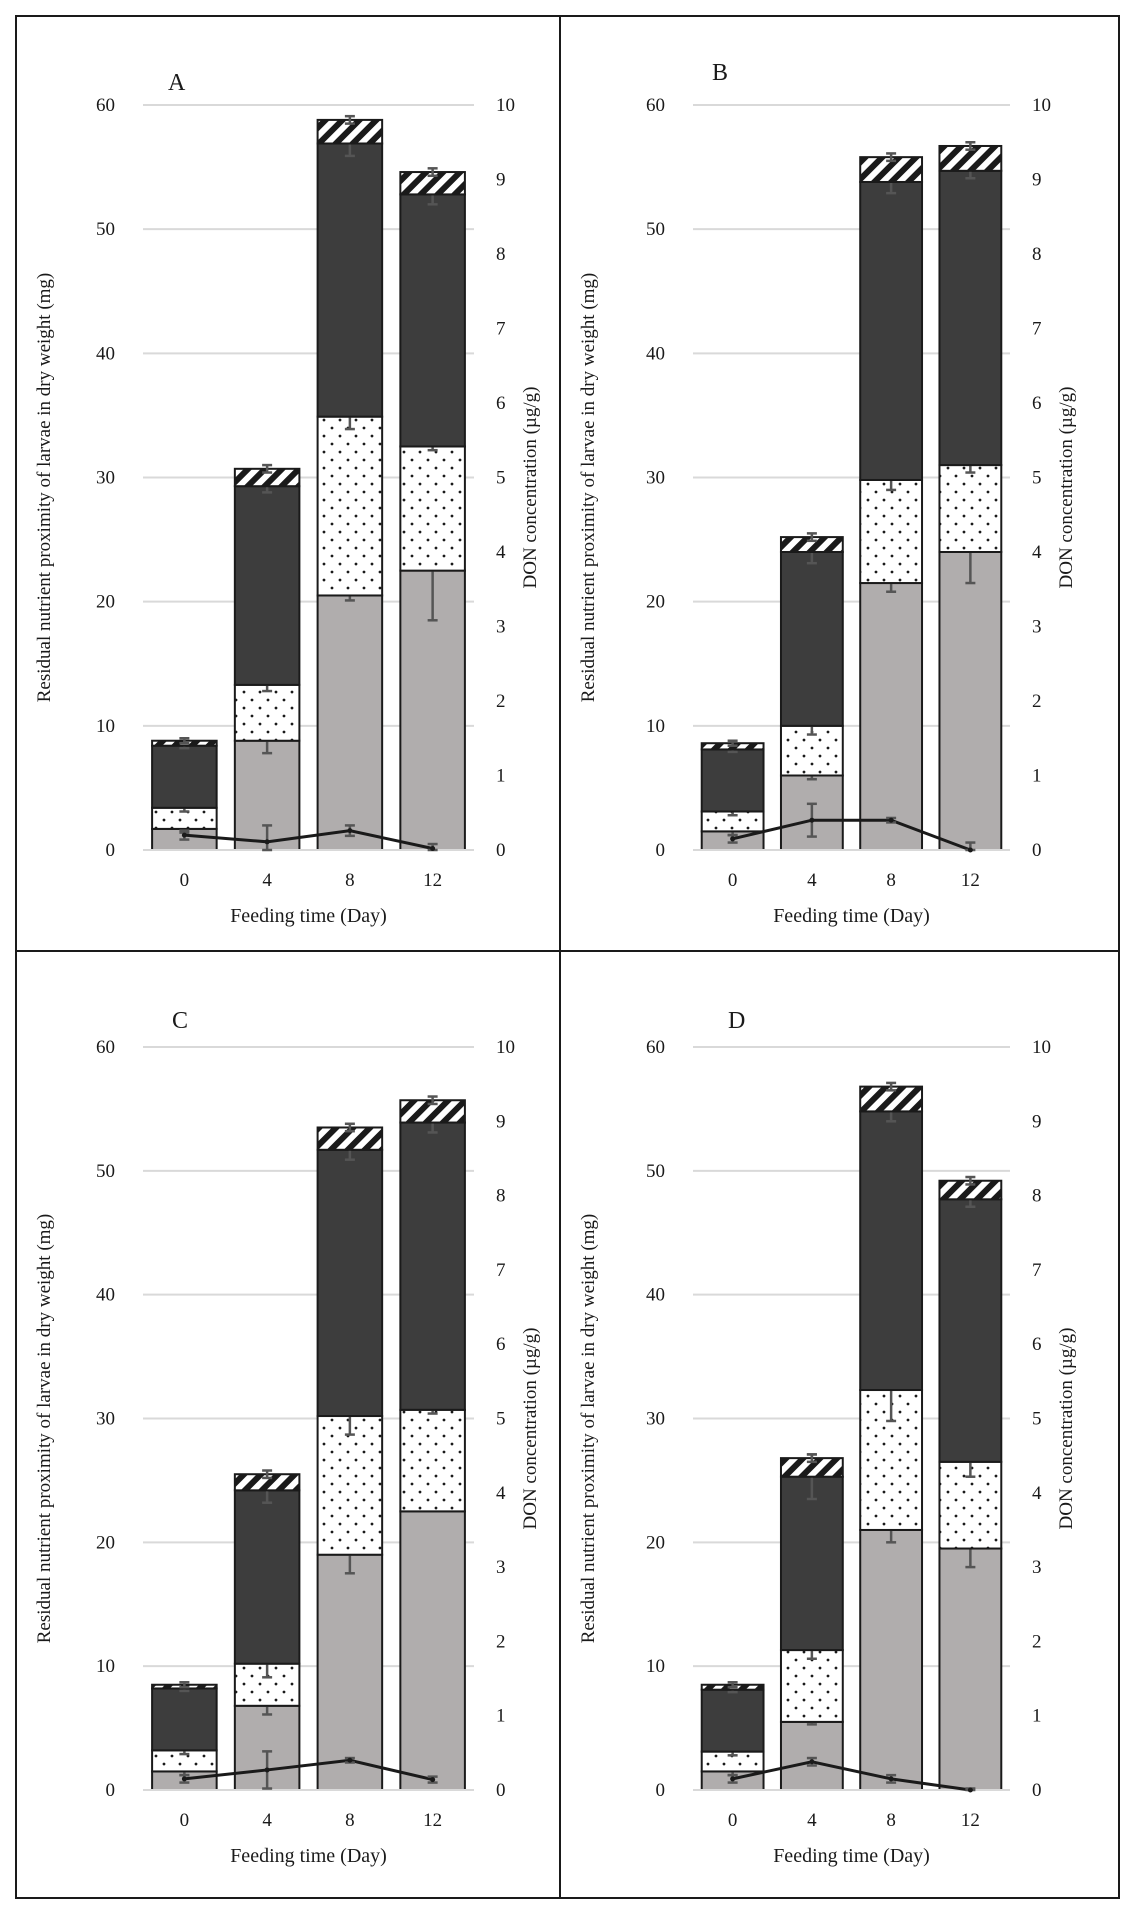 This screenshot has width=1135, height=1914. Describe the element at coordinates (891, 1099) in the screenshot. I see `bar-segment-hatched` at that location.